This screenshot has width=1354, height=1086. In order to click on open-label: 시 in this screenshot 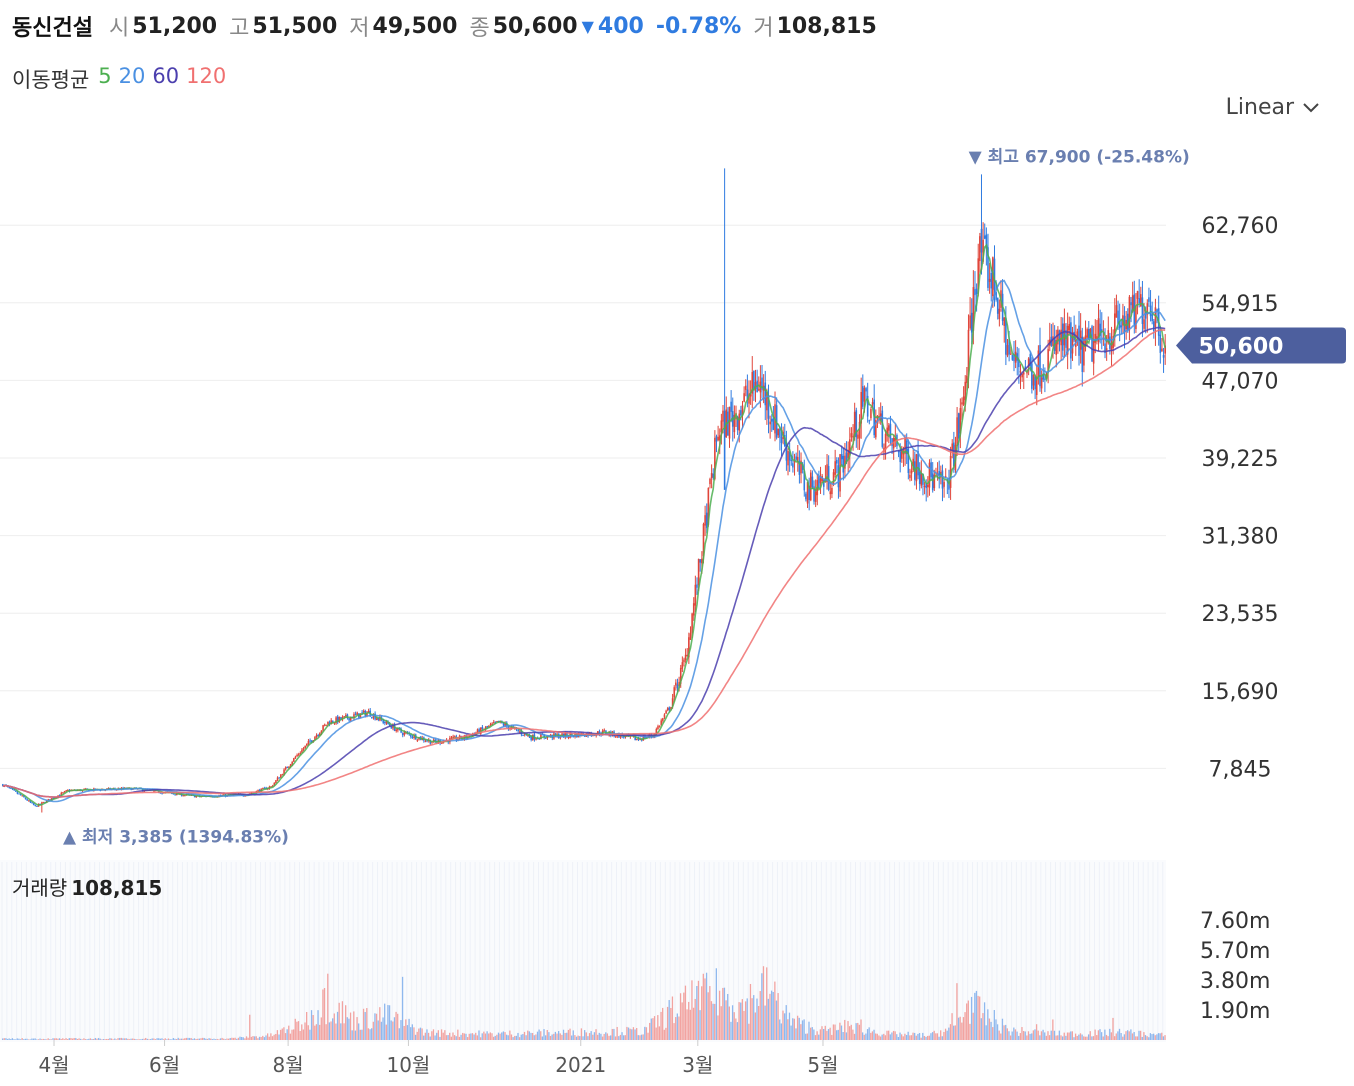, I will do `click(119, 28)`.